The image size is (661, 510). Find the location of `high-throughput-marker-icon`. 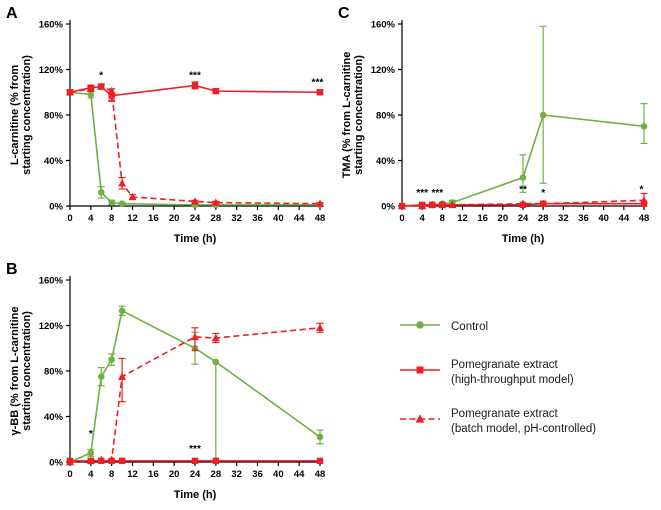

high-throughput-marker-icon is located at coordinates (420, 372).